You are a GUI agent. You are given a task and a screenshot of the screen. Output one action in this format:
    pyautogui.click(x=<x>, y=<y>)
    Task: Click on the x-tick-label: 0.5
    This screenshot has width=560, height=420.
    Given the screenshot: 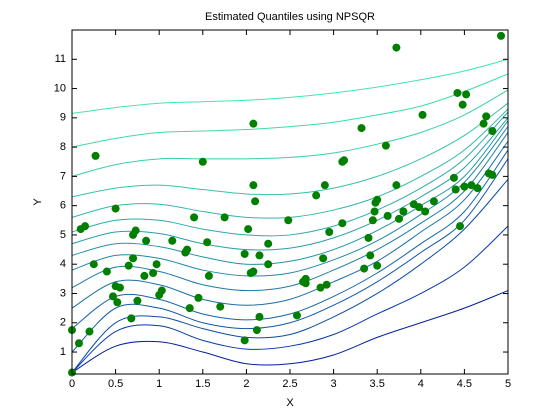 What is the action you would take?
    pyautogui.click(x=115, y=384)
    